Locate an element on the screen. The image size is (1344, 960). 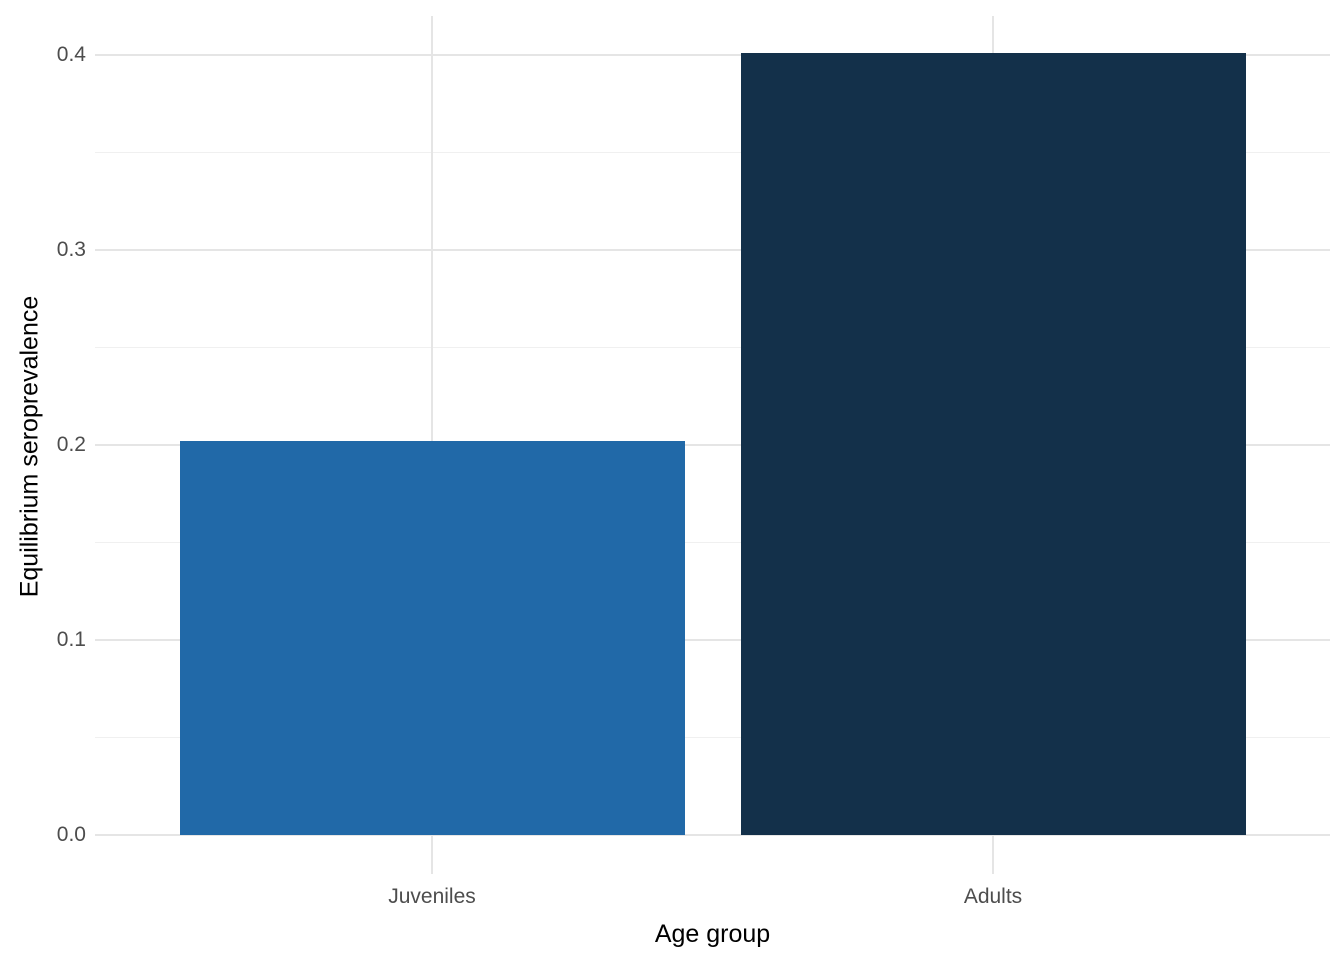
y-tick-label: 0.3 is located at coordinates (71, 249).